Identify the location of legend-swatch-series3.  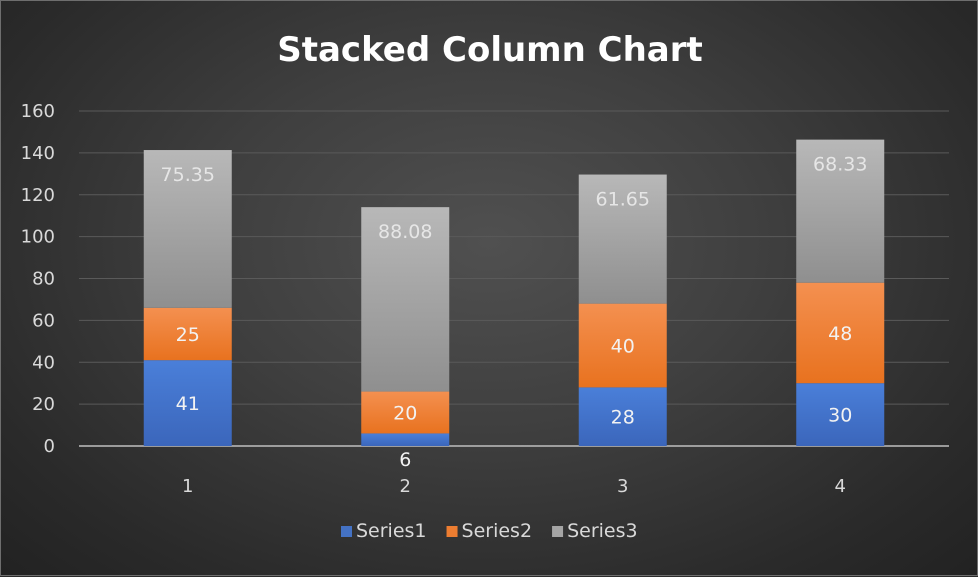
(558, 531).